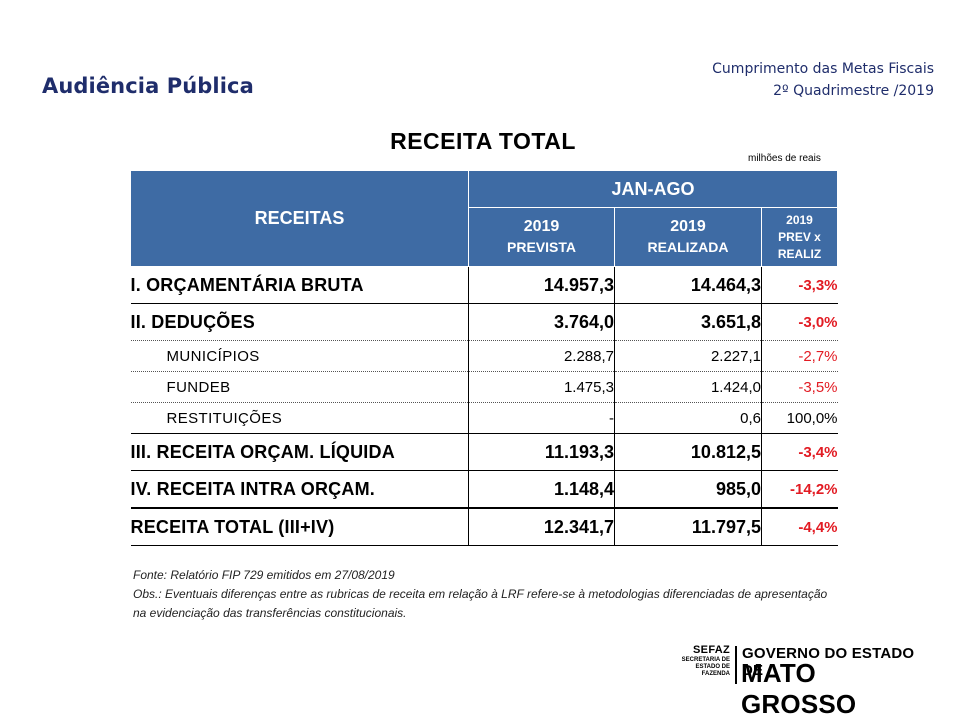  Describe the element at coordinates (541, 418) in the screenshot. I see `row-prevista: -` at that location.